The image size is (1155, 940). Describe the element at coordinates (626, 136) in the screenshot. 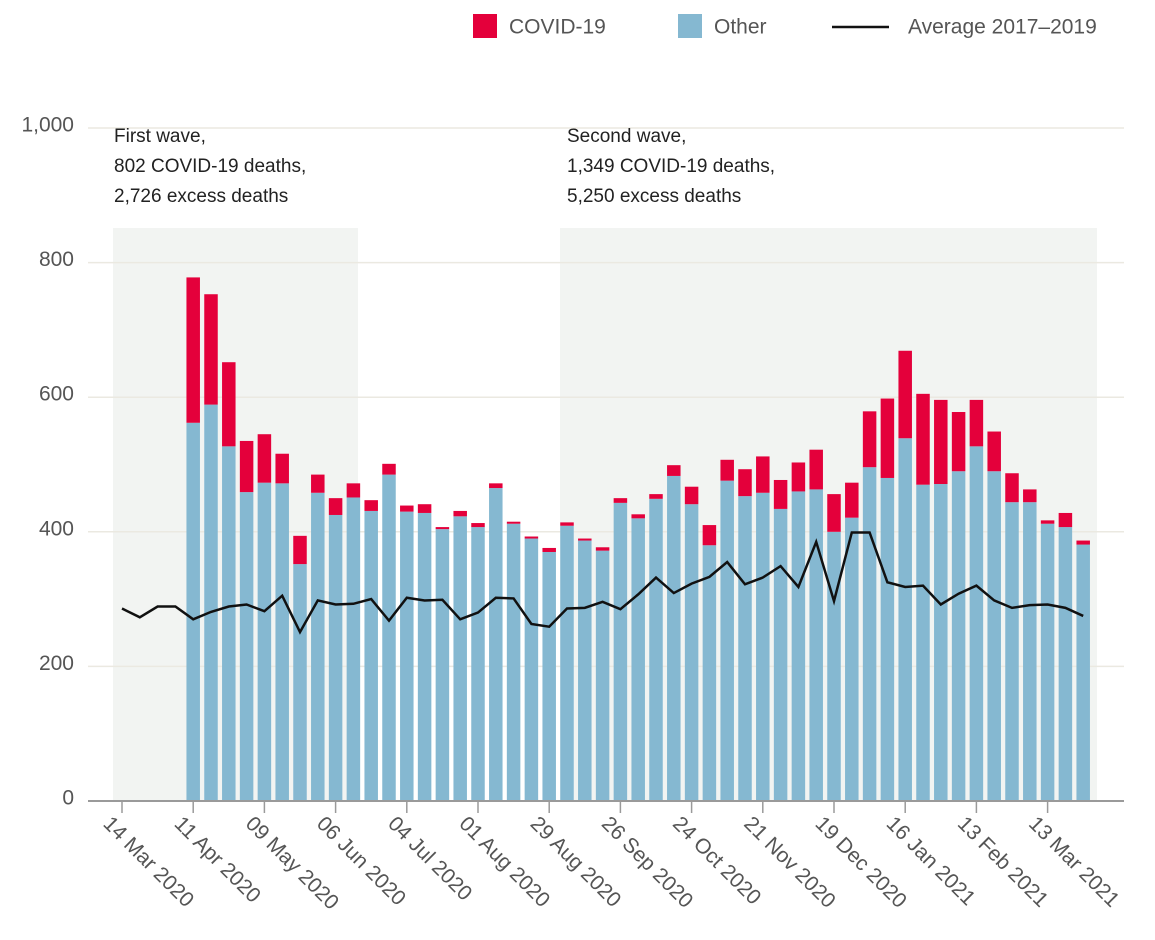

I see `annotation: Second wave,` at that location.